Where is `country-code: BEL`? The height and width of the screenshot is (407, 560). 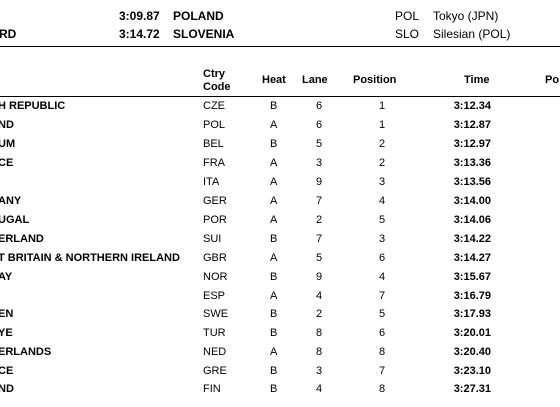
country-code: BEL is located at coordinates (213, 144).